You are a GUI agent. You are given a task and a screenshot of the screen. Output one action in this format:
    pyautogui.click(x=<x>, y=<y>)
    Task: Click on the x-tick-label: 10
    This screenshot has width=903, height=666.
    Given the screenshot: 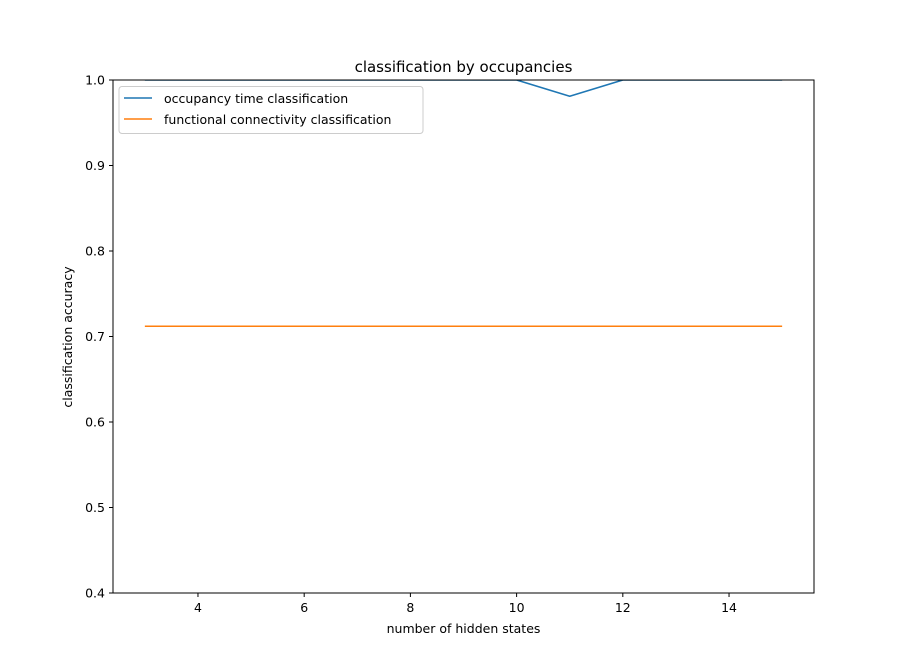 What is the action you would take?
    pyautogui.click(x=517, y=607)
    